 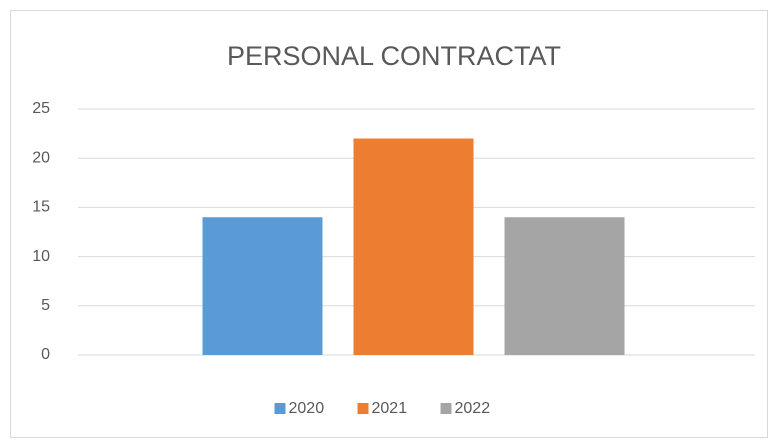 I want to click on chart-title: PERSONAL CONTRACTAT, so click(x=394, y=56).